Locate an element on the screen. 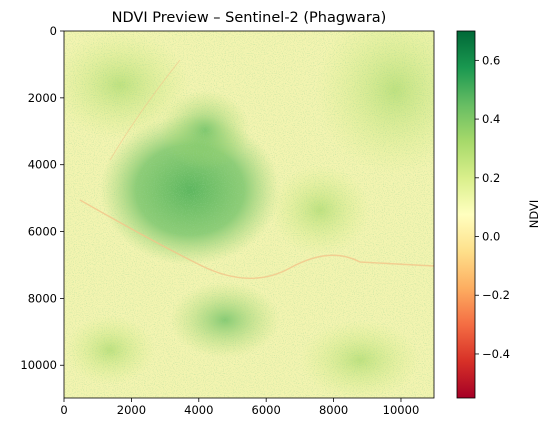 This screenshot has height=433, width=550. colorbar-gradient is located at coordinates (466, 214).